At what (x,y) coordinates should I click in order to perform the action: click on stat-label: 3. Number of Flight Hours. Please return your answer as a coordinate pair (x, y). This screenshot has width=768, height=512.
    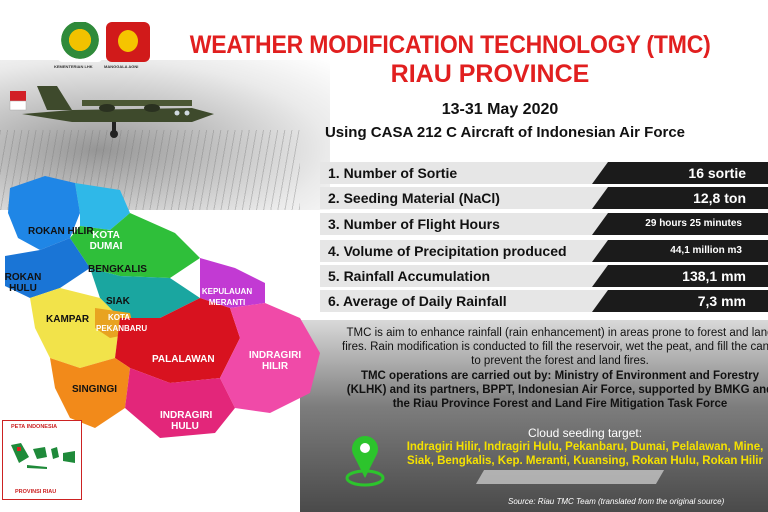
    Looking at the image, I should click on (470, 224).